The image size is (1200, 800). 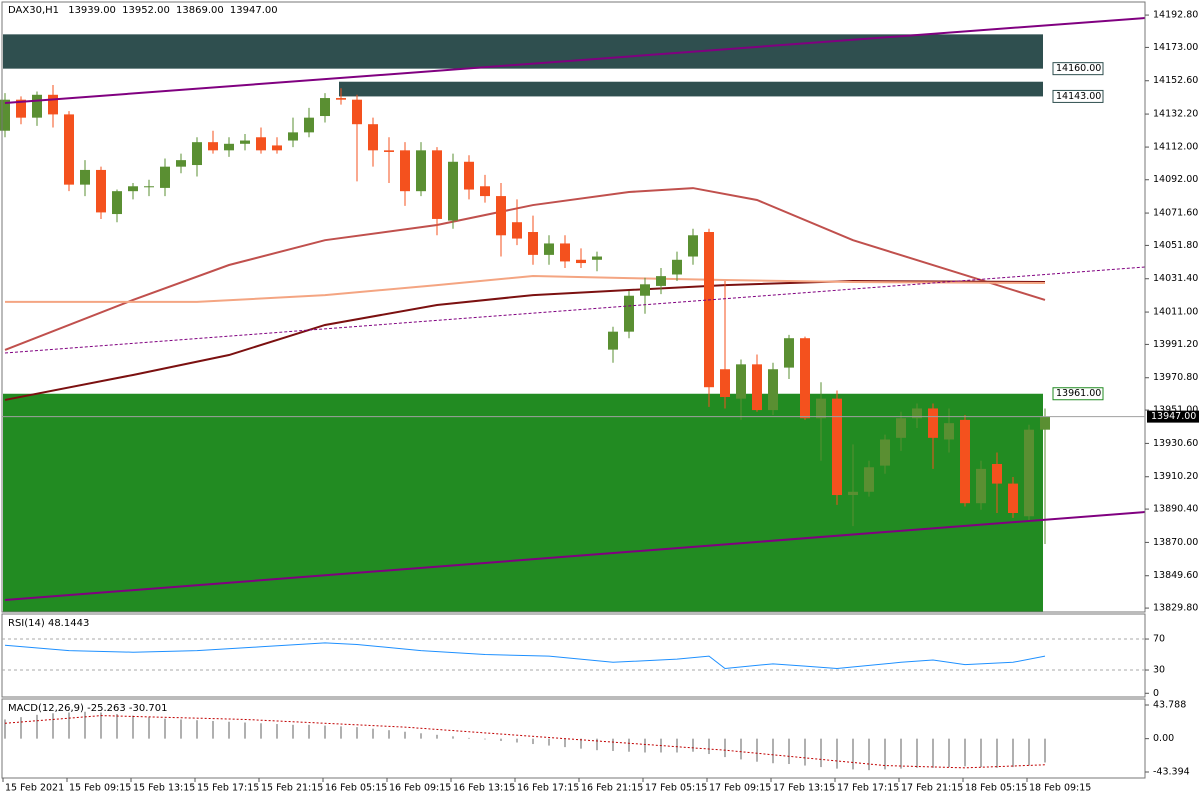 I want to click on x-tick-label: 15 Feb 09:15, so click(x=100, y=788).